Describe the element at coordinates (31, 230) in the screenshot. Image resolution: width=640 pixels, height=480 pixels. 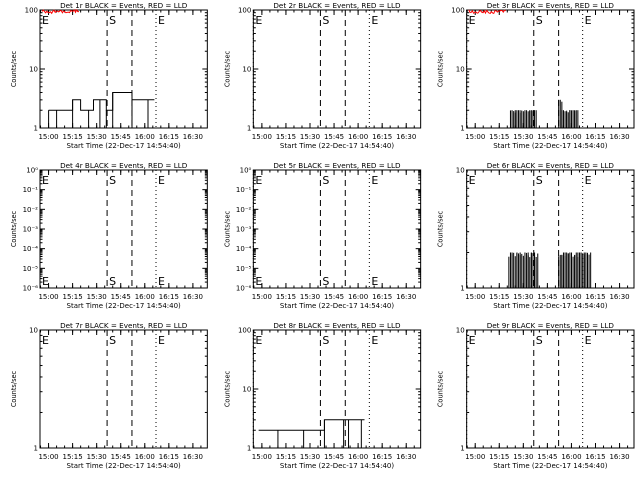
I see `y-tick-label: 10⁻³` at that location.